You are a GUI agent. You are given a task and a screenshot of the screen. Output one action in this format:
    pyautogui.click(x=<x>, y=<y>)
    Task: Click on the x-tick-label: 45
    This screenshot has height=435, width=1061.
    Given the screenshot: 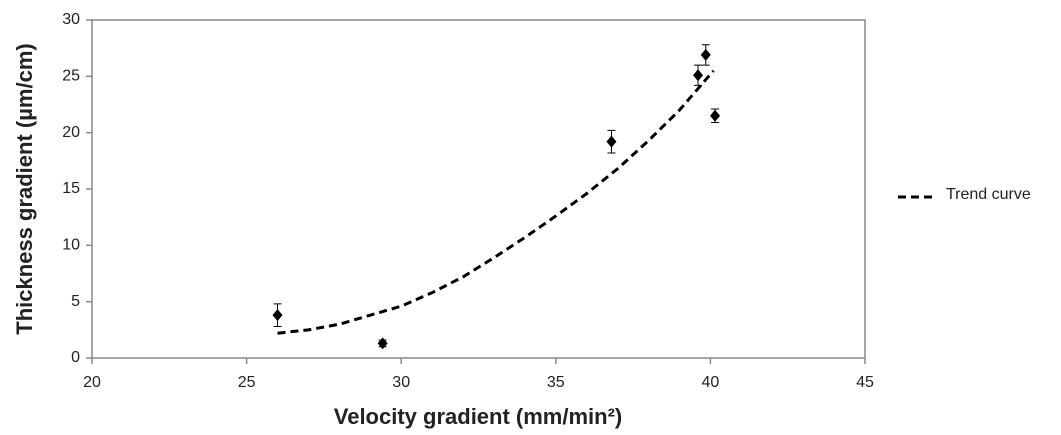 What is the action you would take?
    pyautogui.click(x=865, y=382)
    